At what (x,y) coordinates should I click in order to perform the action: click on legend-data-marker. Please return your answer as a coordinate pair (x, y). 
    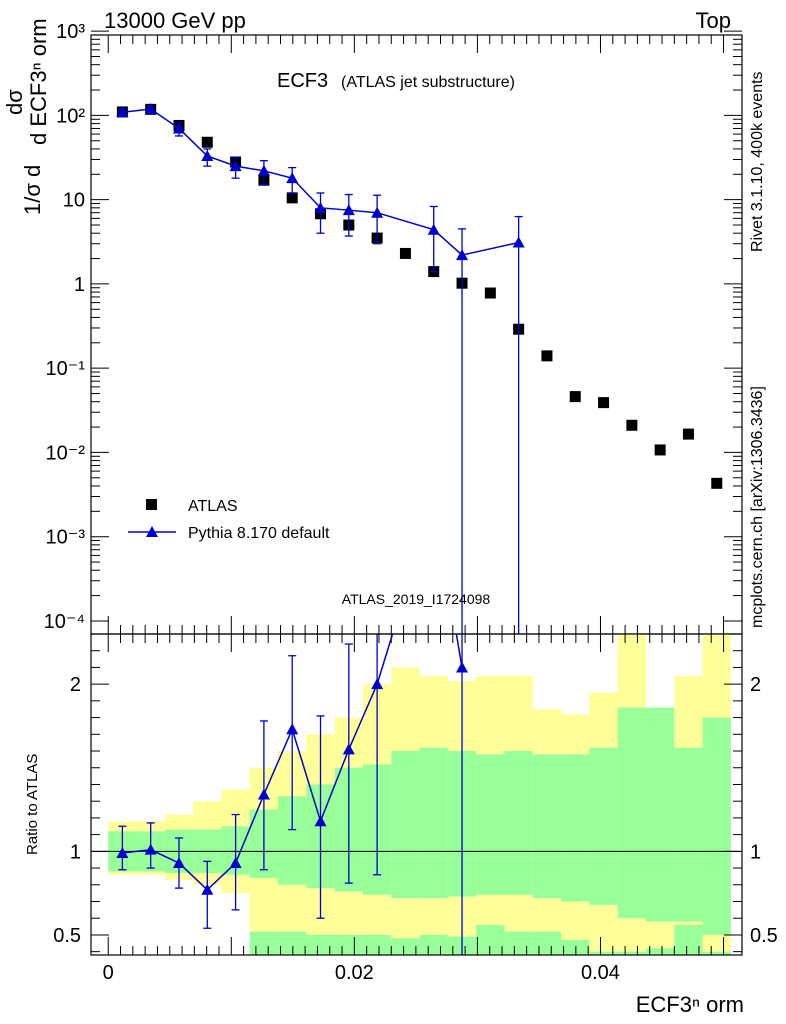
    Looking at the image, I should click on (151, 504).